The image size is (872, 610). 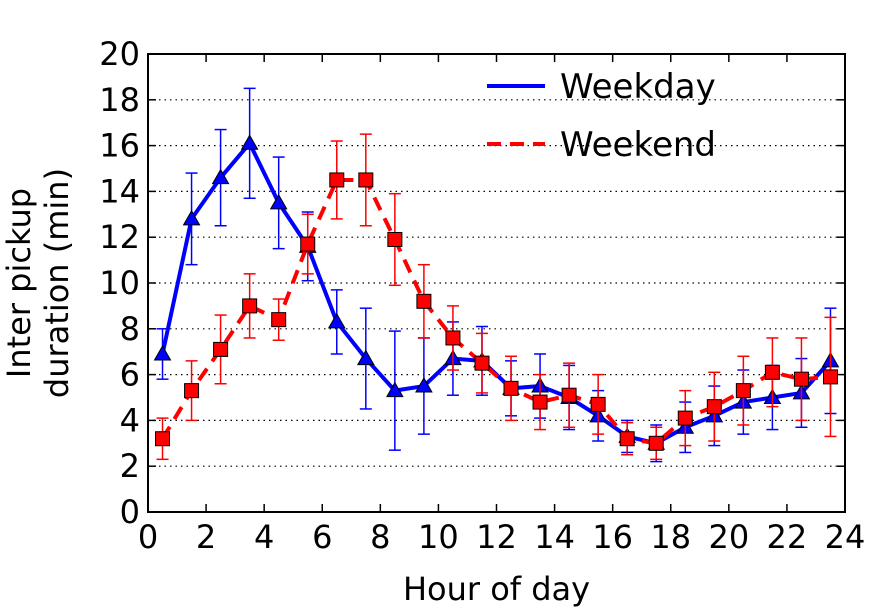 I want to click on x-tick-label-22: 22, so click(x=787, y=537).